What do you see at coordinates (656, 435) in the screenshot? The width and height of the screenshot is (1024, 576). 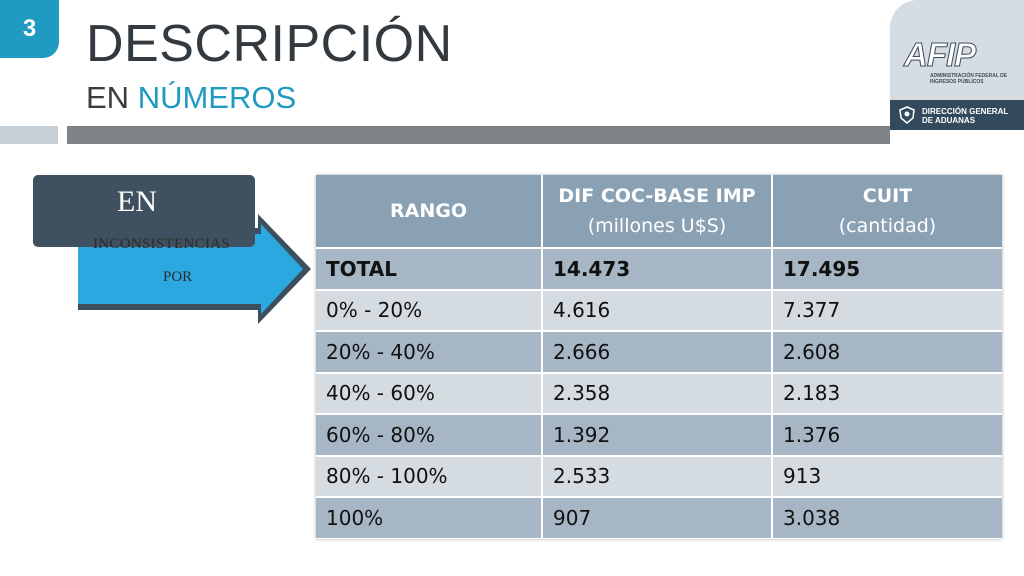 I see `cell-dif: 1.392` at bounding box center [656, 435].